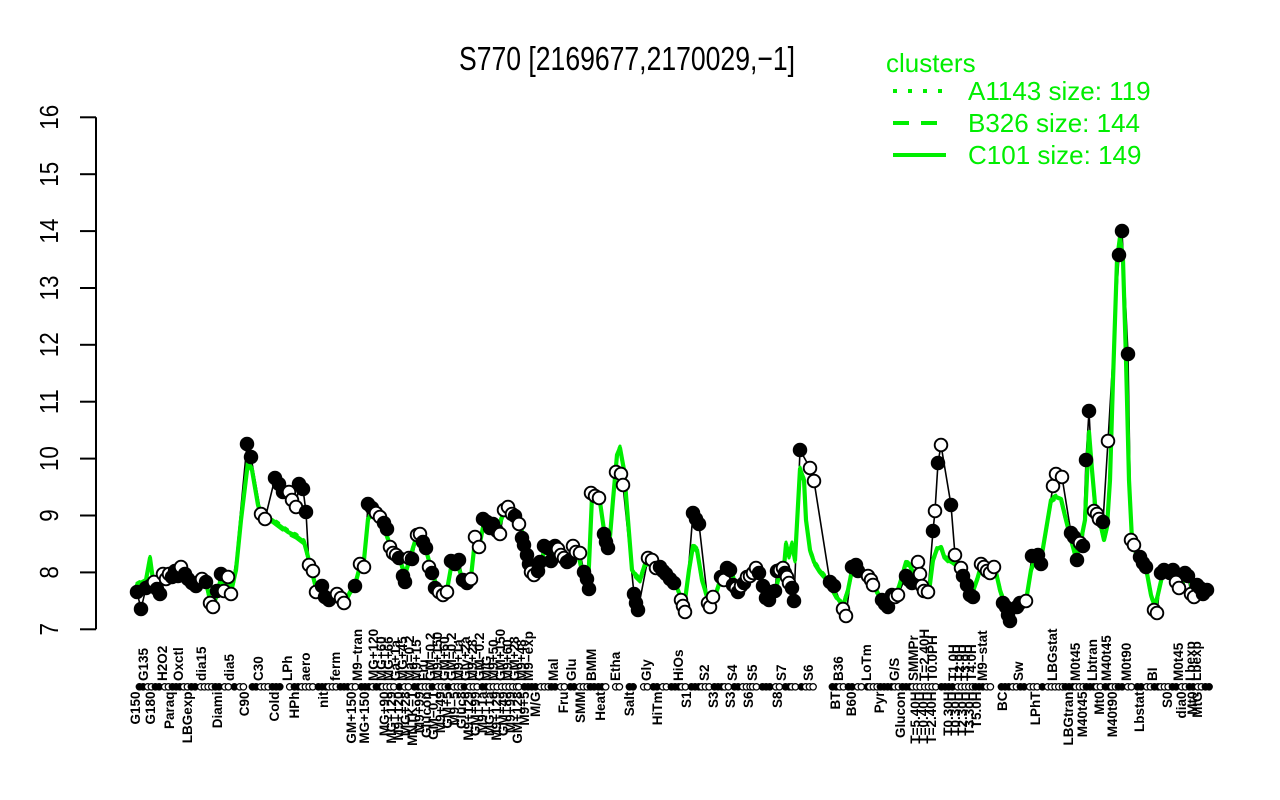  What do you see at coordinates (187, 718) in the screenshot?
I see `svg-text: LBGexp` at bounding box center [187, 718].